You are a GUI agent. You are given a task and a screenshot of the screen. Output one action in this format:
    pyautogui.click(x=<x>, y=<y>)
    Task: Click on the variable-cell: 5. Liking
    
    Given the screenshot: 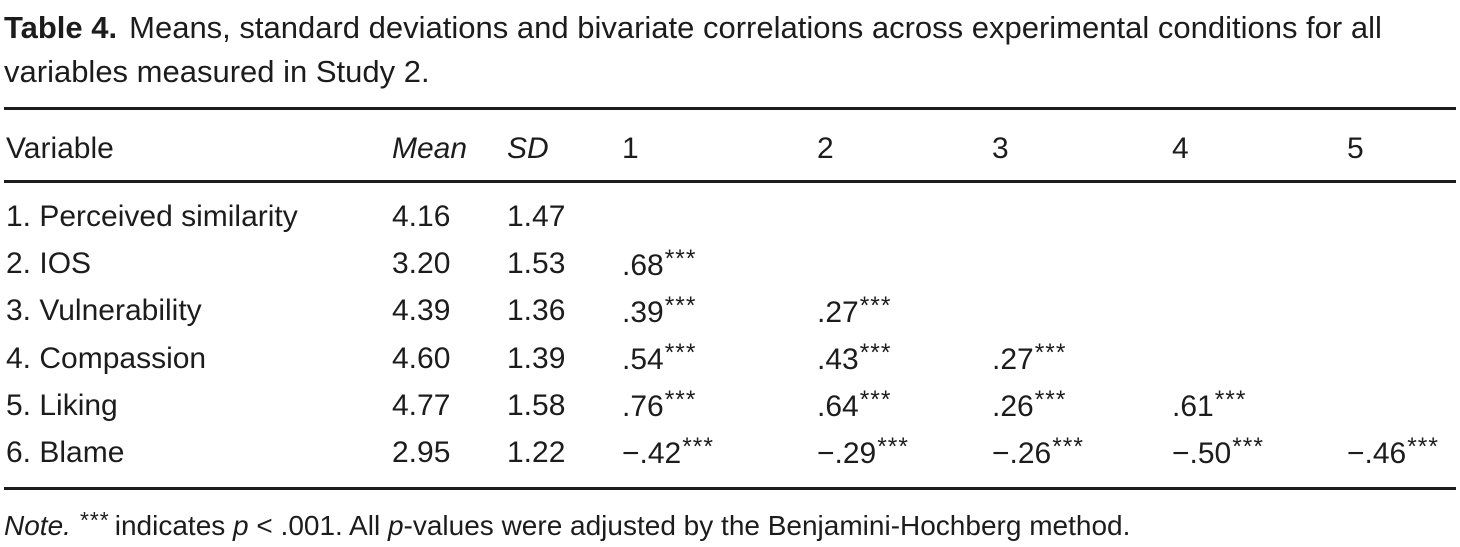 What is the action you would take?
    pyautogui.click(x=62, y=405)
    